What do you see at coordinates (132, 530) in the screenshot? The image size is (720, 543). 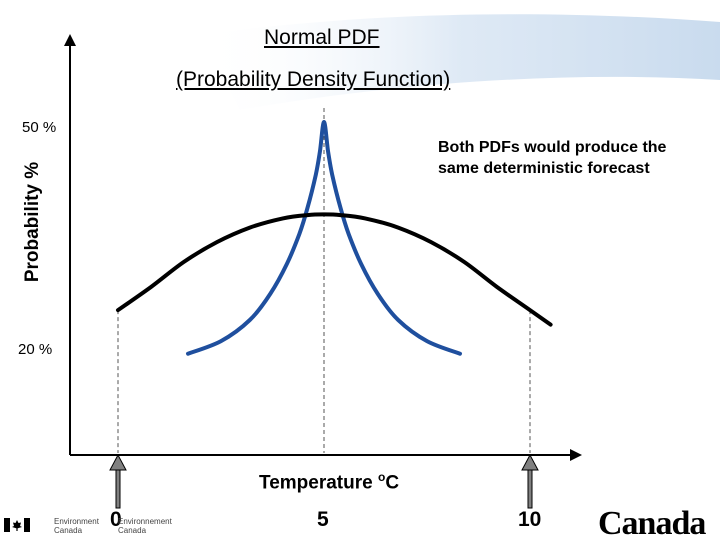 I see `dept-name-fr-2: Canada` at bounding box center [132, 530].